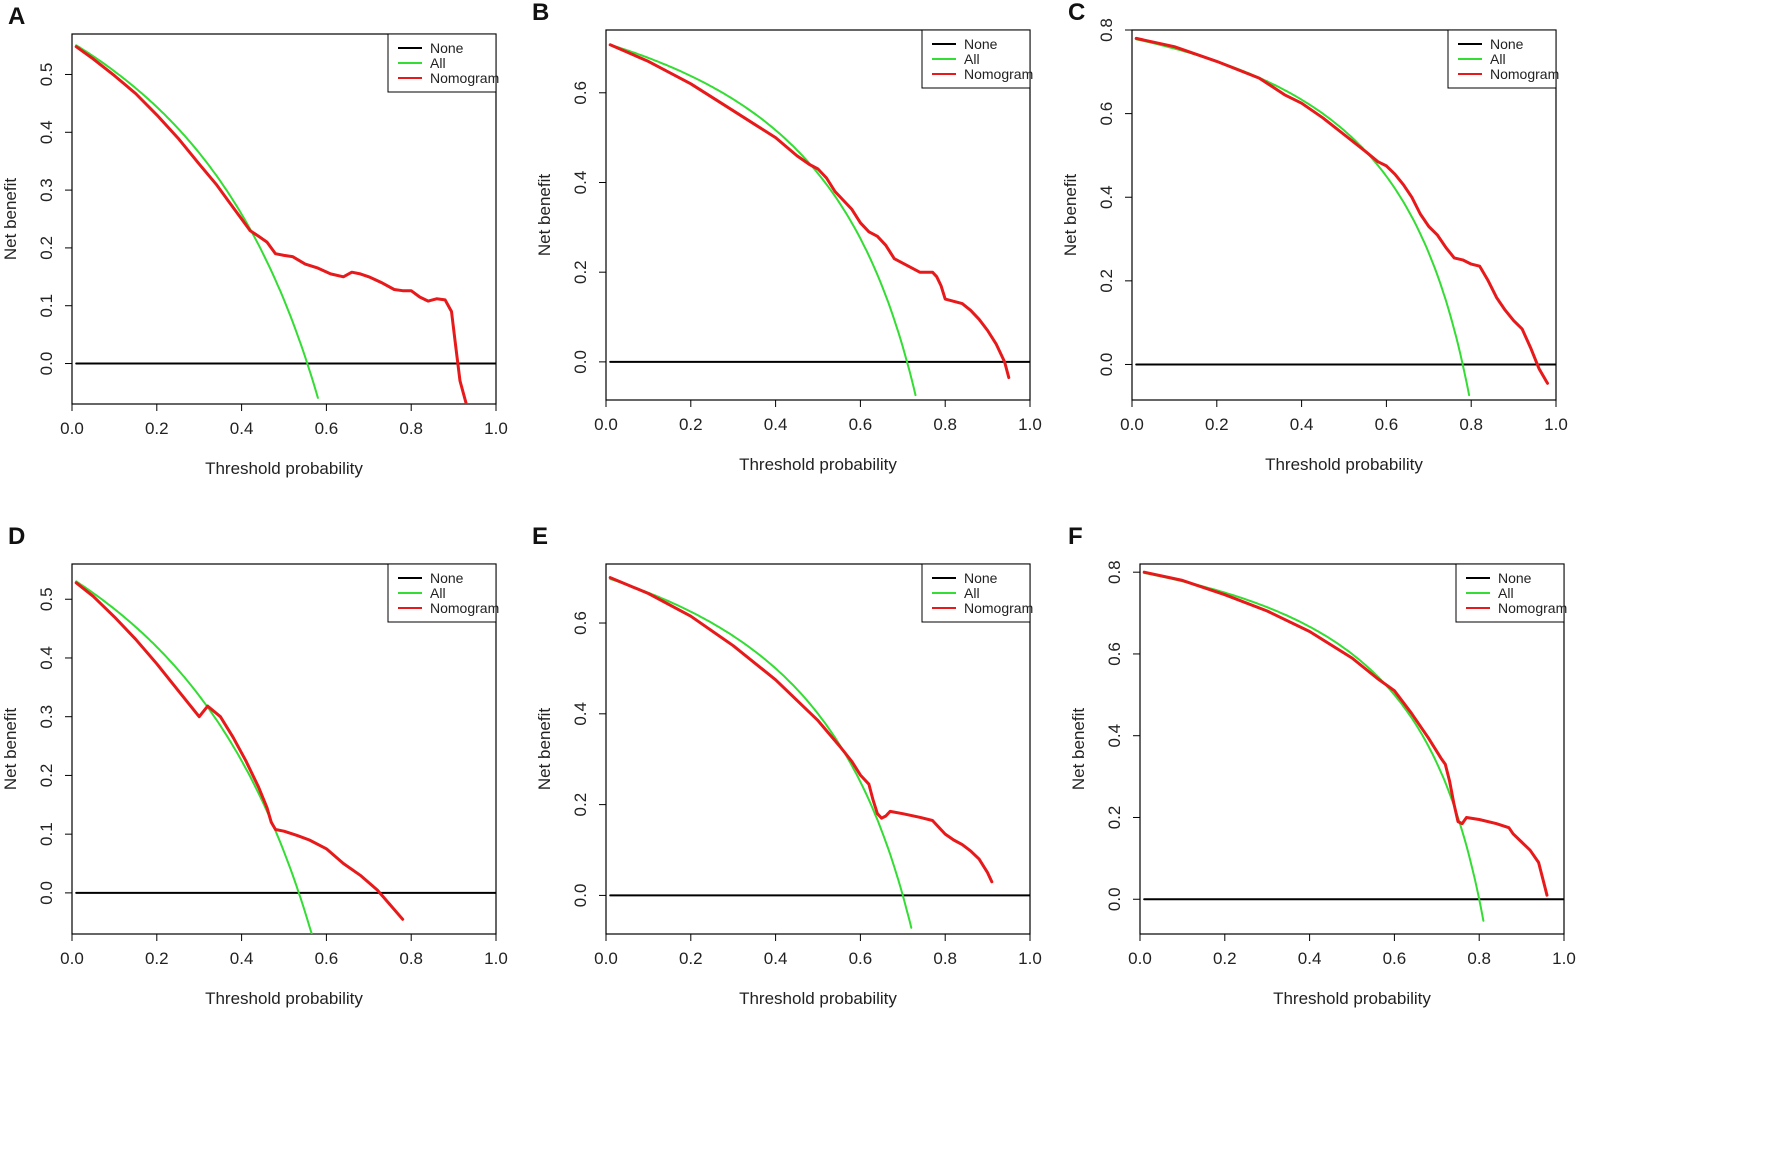 The image size is (1772, 1149). Describe the element at coordinates (16, 16) in the screenshot. I see `panel-letter: A` at that location.